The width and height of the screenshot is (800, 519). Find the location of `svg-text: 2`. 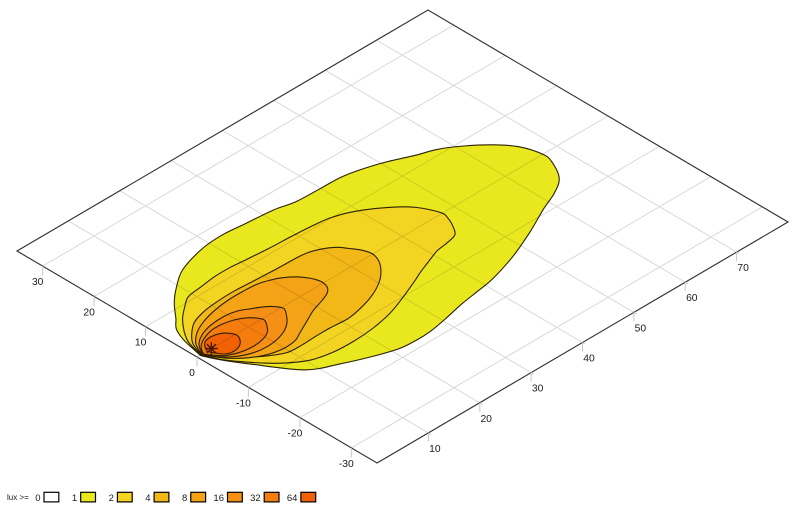

svg-text: 2 is located at coordinates (111, 498).